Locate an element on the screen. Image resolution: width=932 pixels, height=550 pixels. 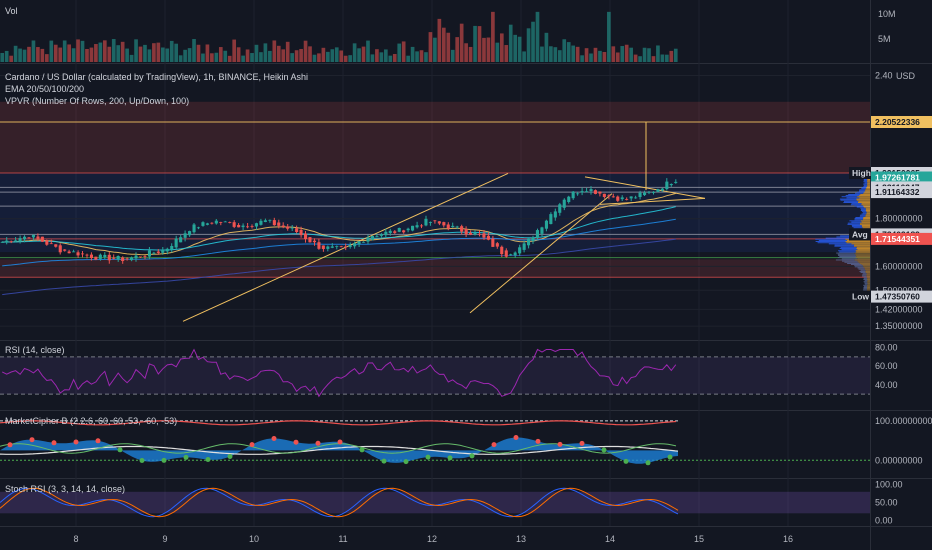
rsi-title: RSI (14, close) is located at coordinates (35, 350).